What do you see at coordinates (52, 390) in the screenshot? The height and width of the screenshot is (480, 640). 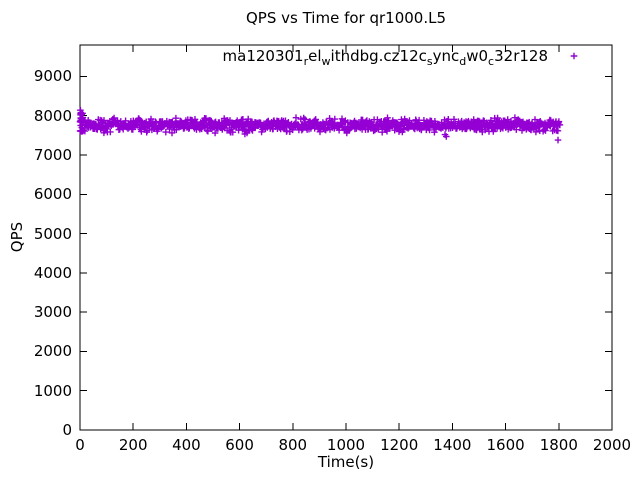 I see `y-tick-label: 1000` at bounding box center [52, 390].